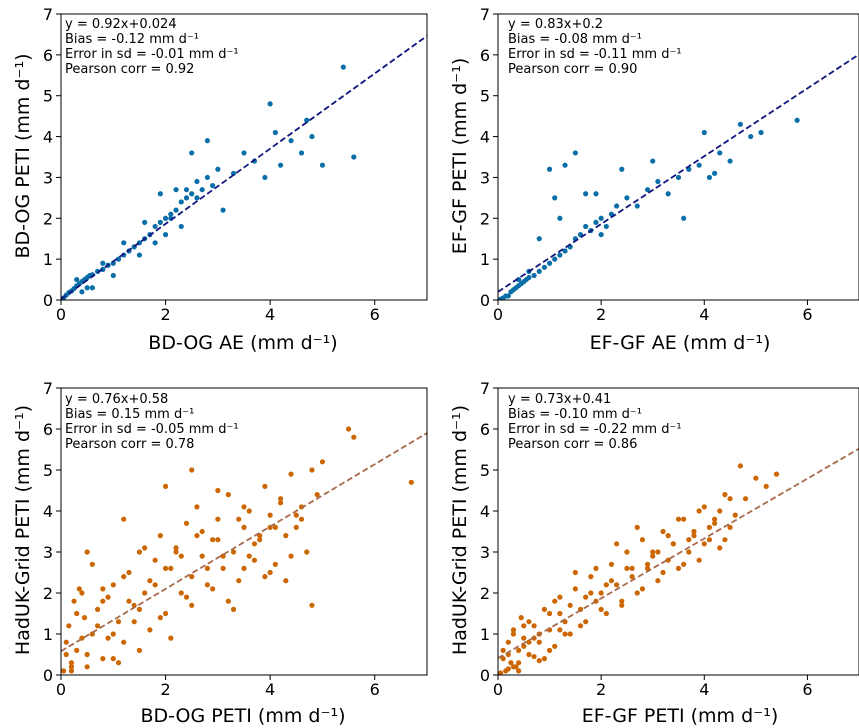 Image resolution: width=859 pixels, height=728 pixels. What do you see at coordinates (48, 470) in the screenshot?
I see `y-tick-label: 5` at bounding box center [48, 470].